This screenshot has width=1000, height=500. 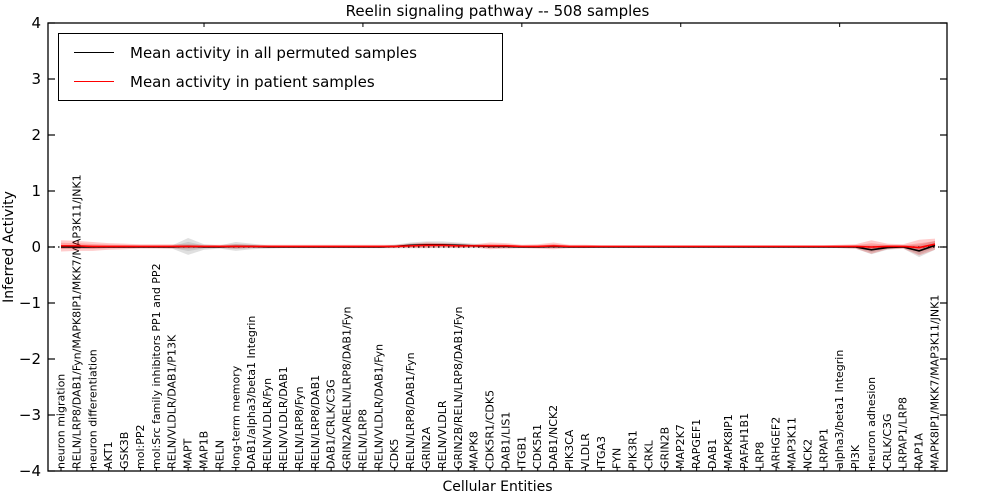 I want to click on x-tick-label: RELN/LRP8/DAB1, so click(x=315, y=422).